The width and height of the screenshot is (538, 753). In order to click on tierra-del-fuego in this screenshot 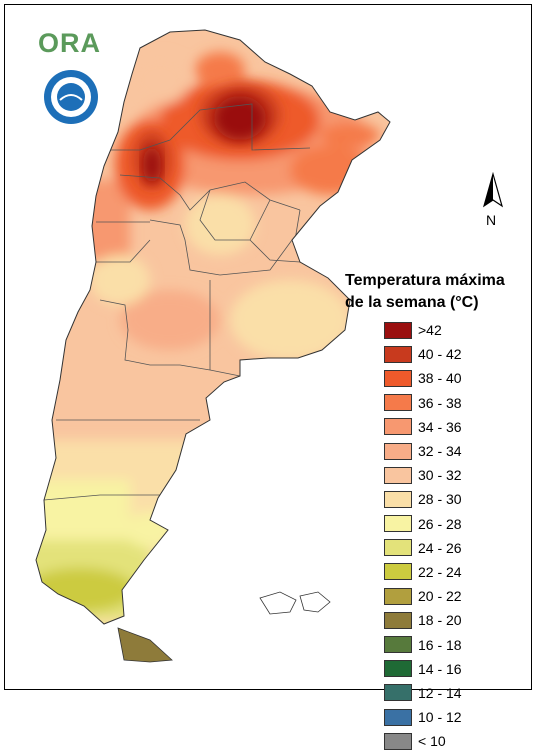, I will do `click(145, 645)`.